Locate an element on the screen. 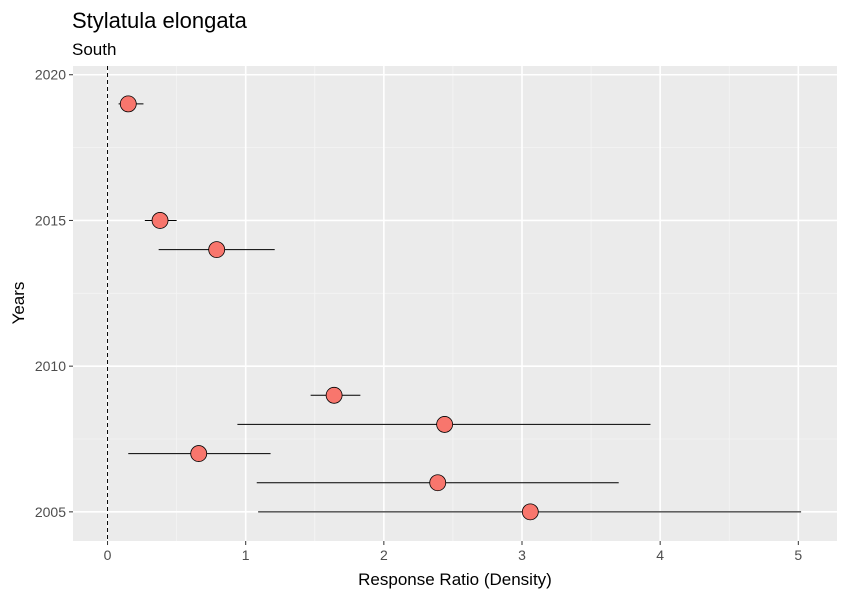 The image size is (844, 597). x-axis-ticks: 0 1 2 3 4 5 is located at coordinates (453, 552).